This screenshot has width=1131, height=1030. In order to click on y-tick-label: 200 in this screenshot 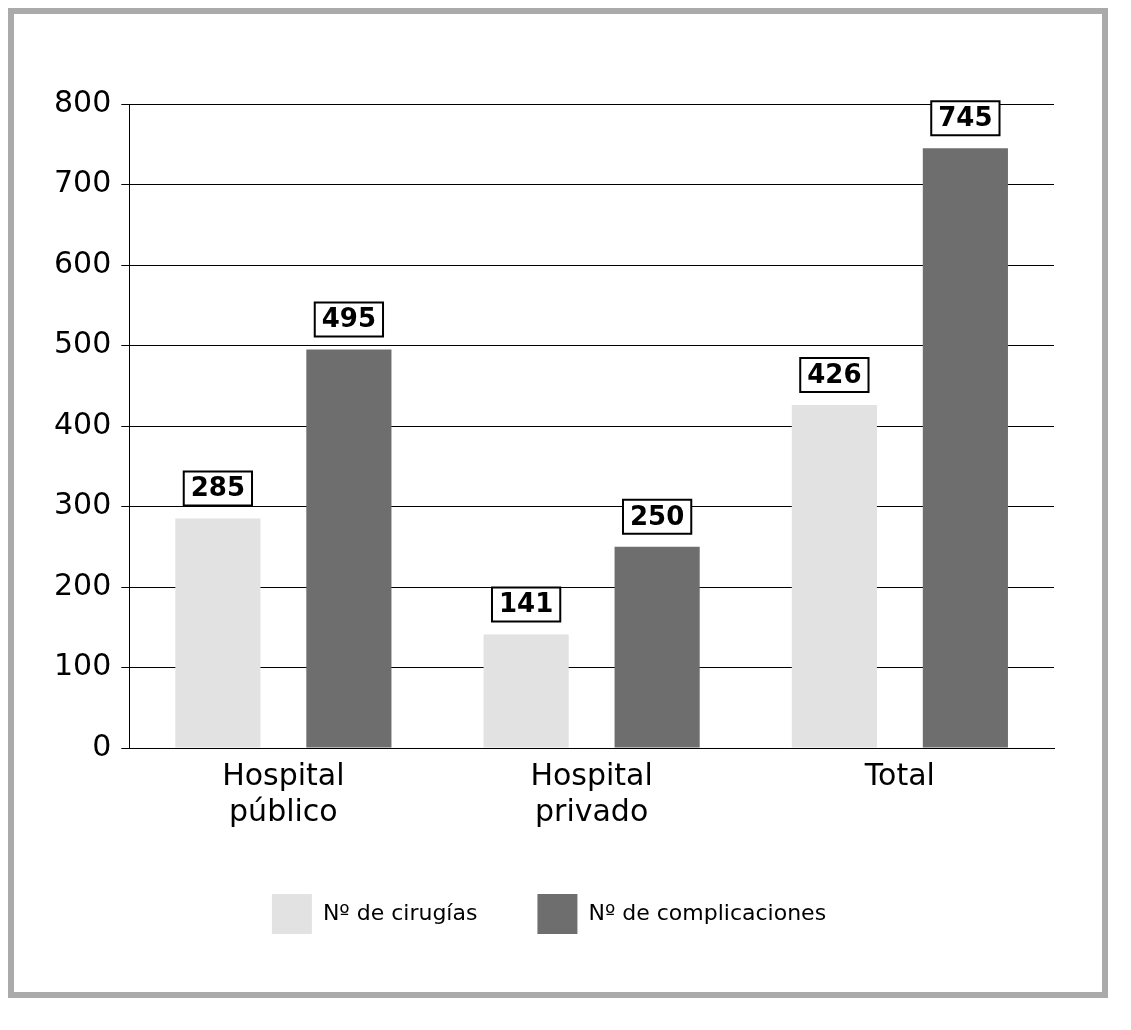, I will do `click(83, 584)`.